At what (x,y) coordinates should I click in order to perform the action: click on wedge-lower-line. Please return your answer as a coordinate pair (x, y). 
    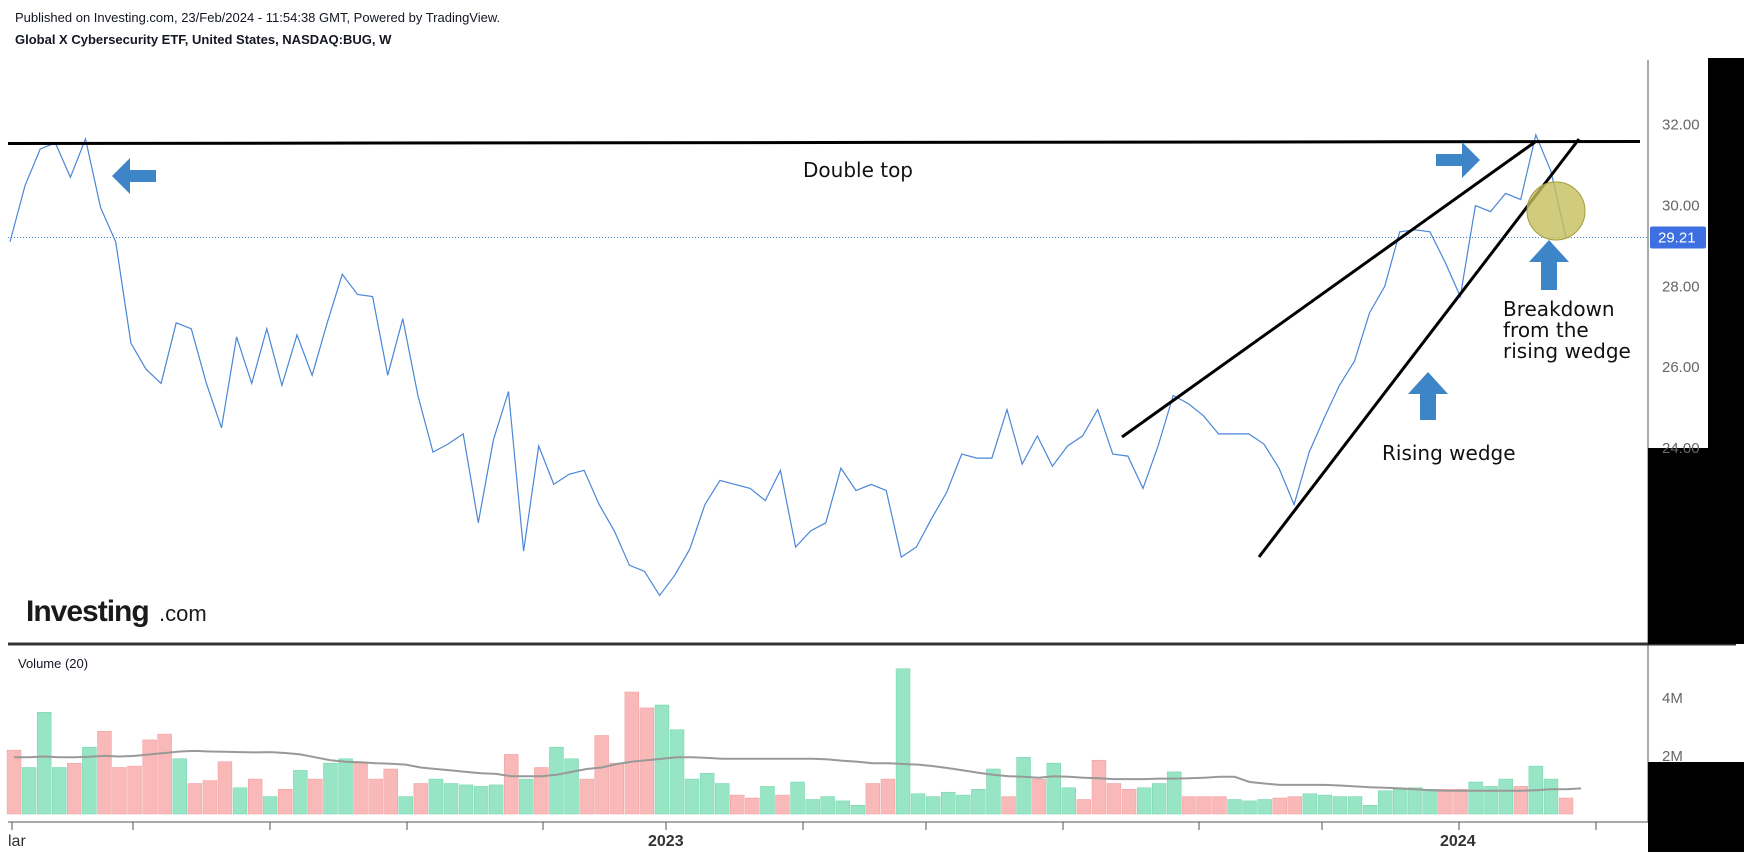
    Looking at the image, I should click on (1419, 348).